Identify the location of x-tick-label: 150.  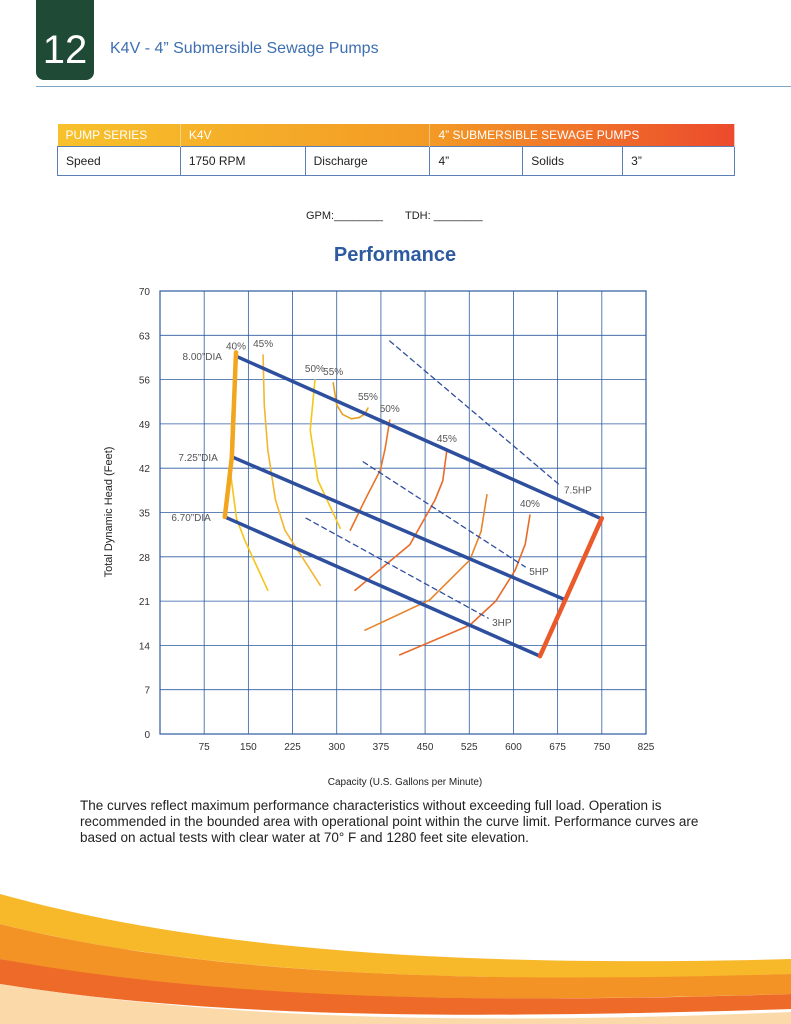
(248, 747).